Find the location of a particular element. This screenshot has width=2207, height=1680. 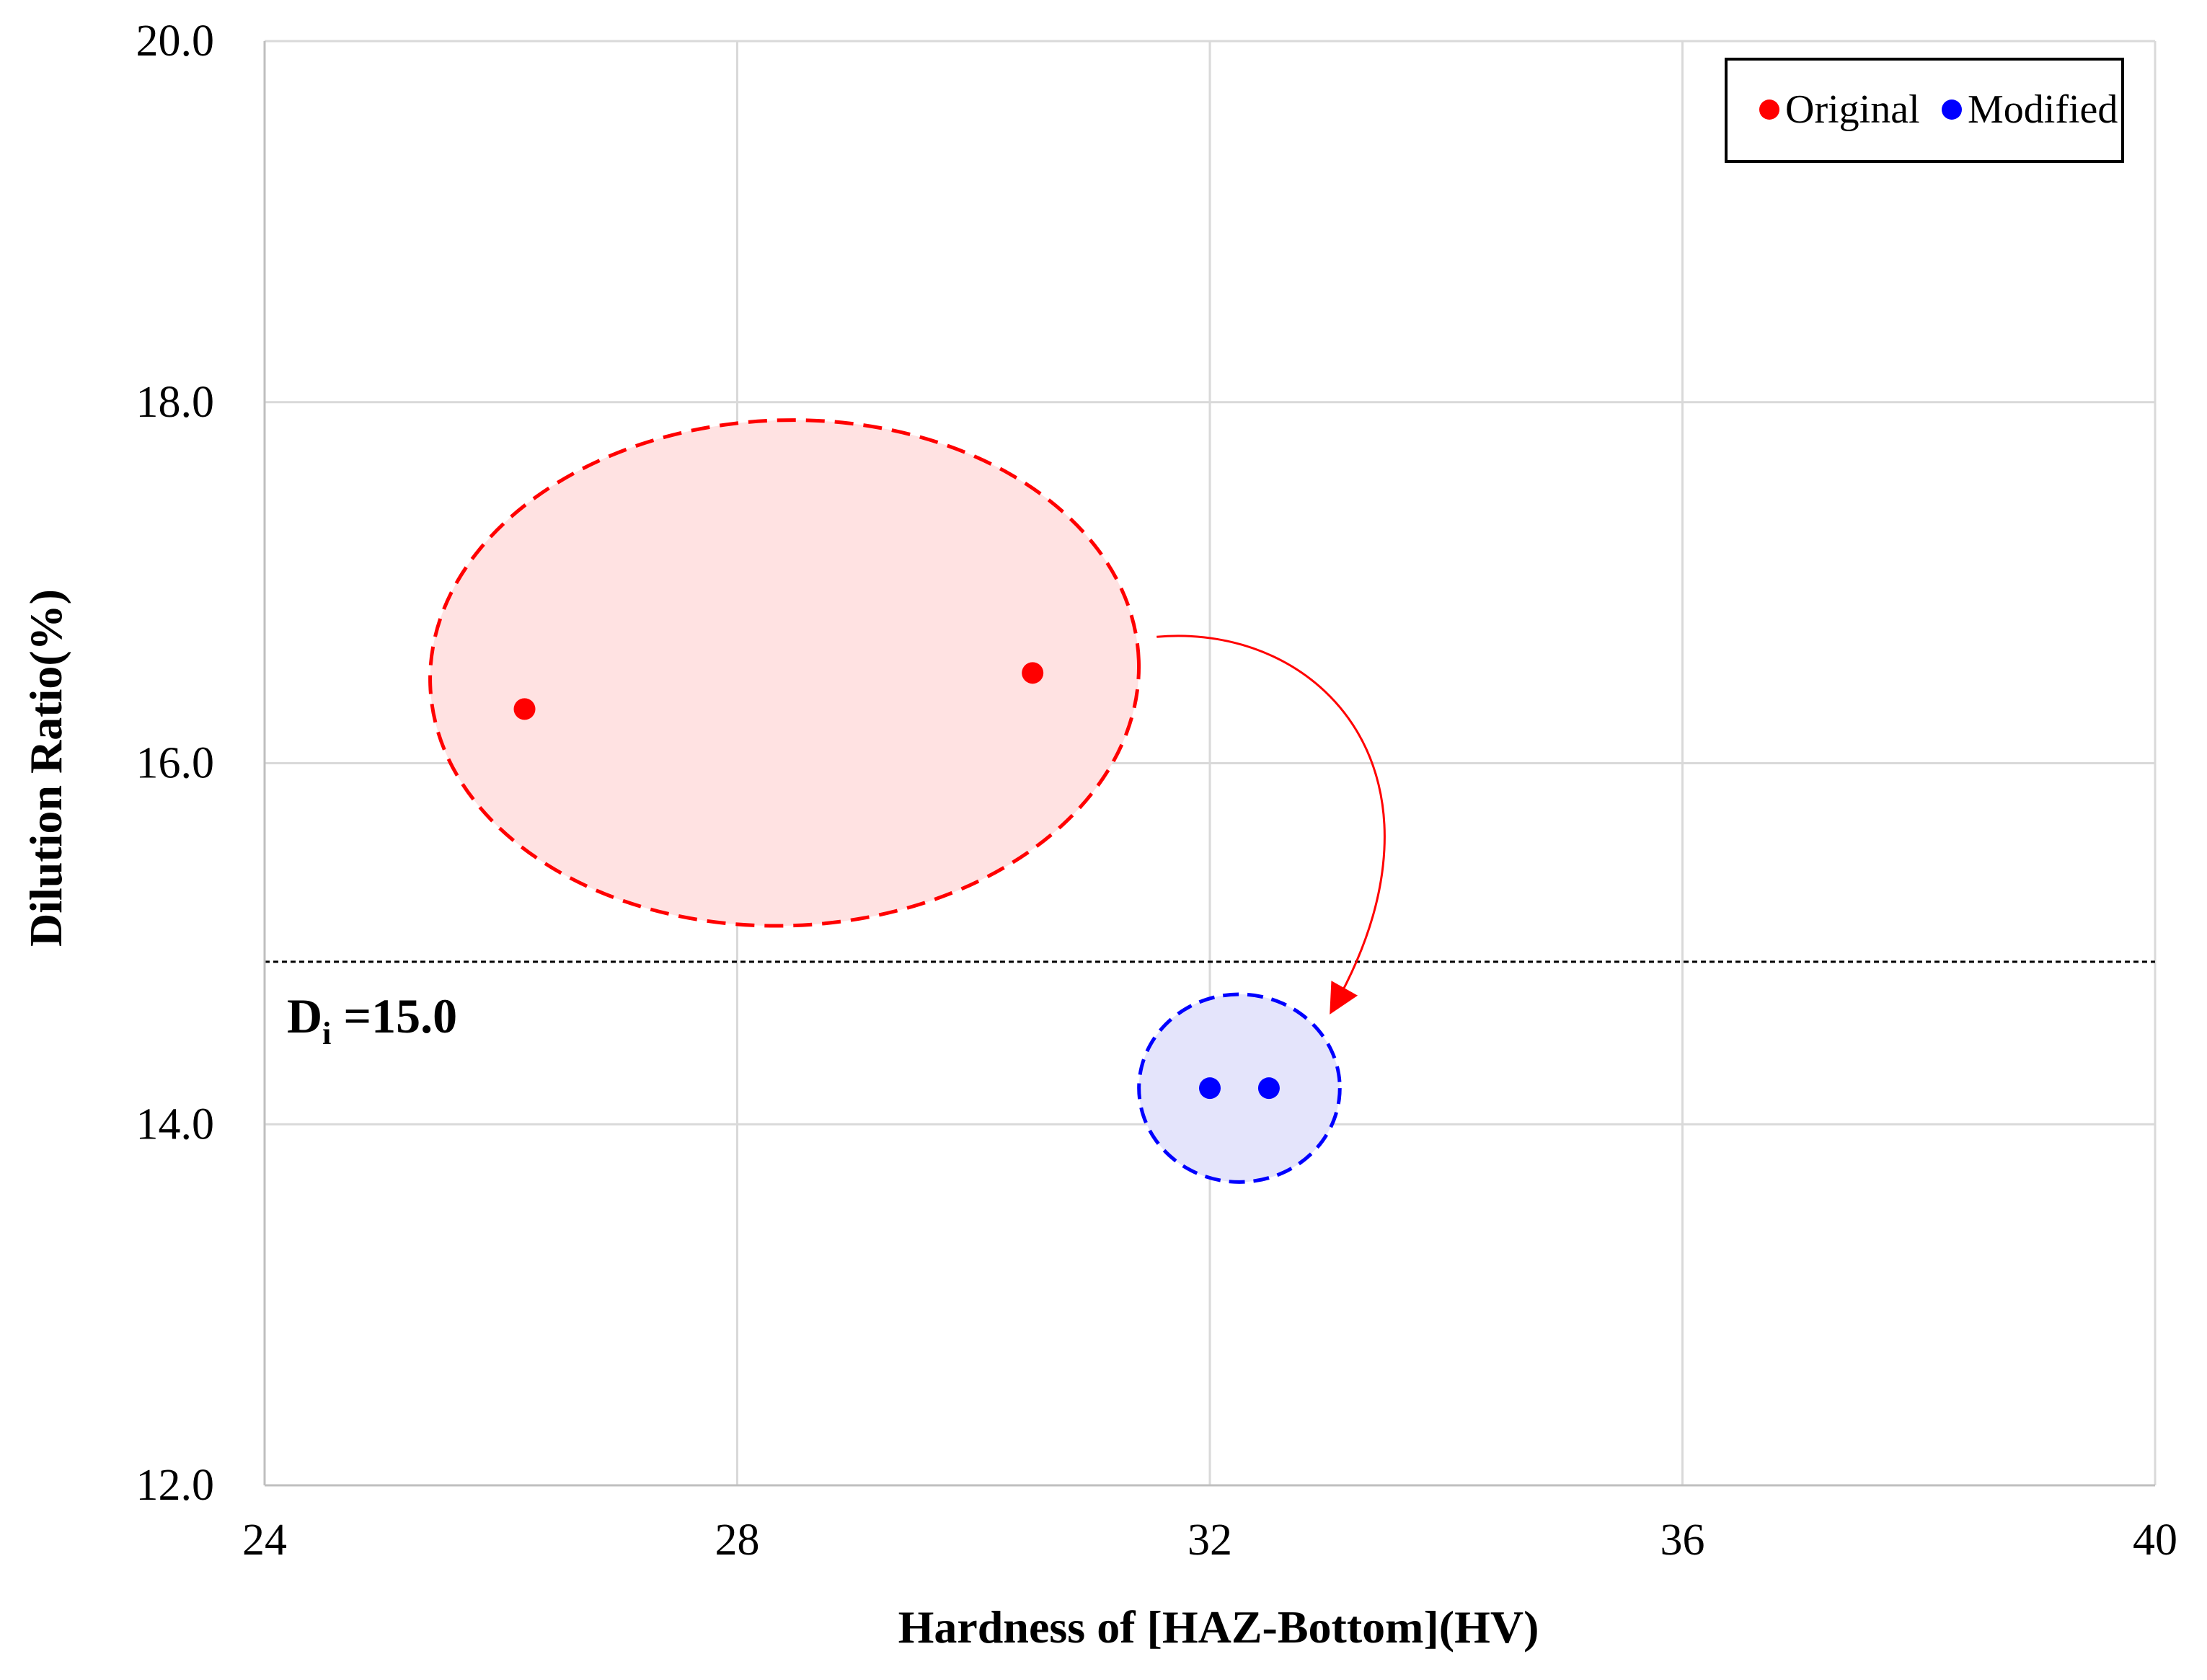

x-tick-label: 36 is located at coordinates (1682, 1540).